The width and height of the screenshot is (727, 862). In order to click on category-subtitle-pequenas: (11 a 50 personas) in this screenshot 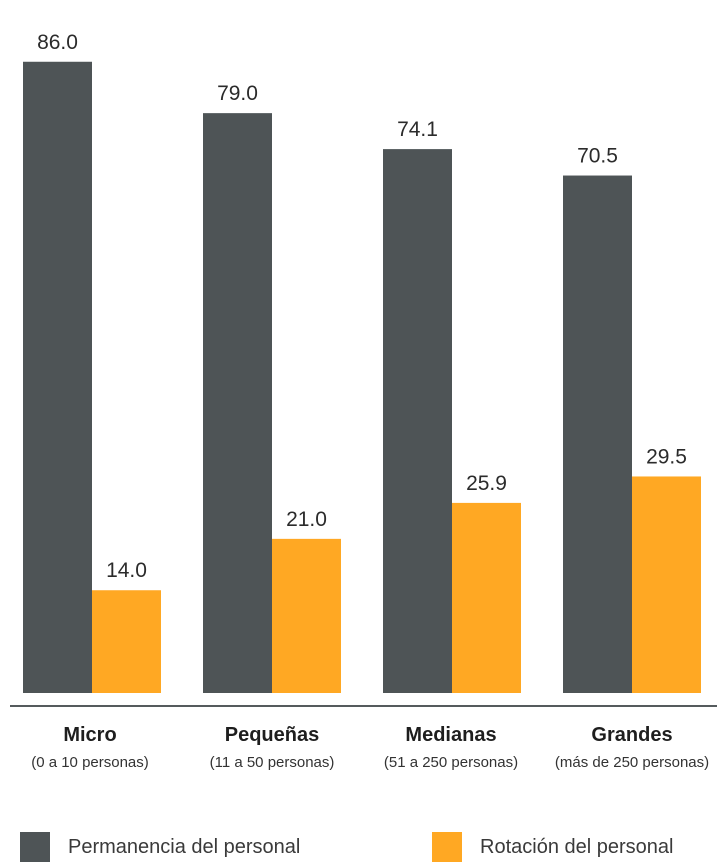, I will do `click(272, 762)`.